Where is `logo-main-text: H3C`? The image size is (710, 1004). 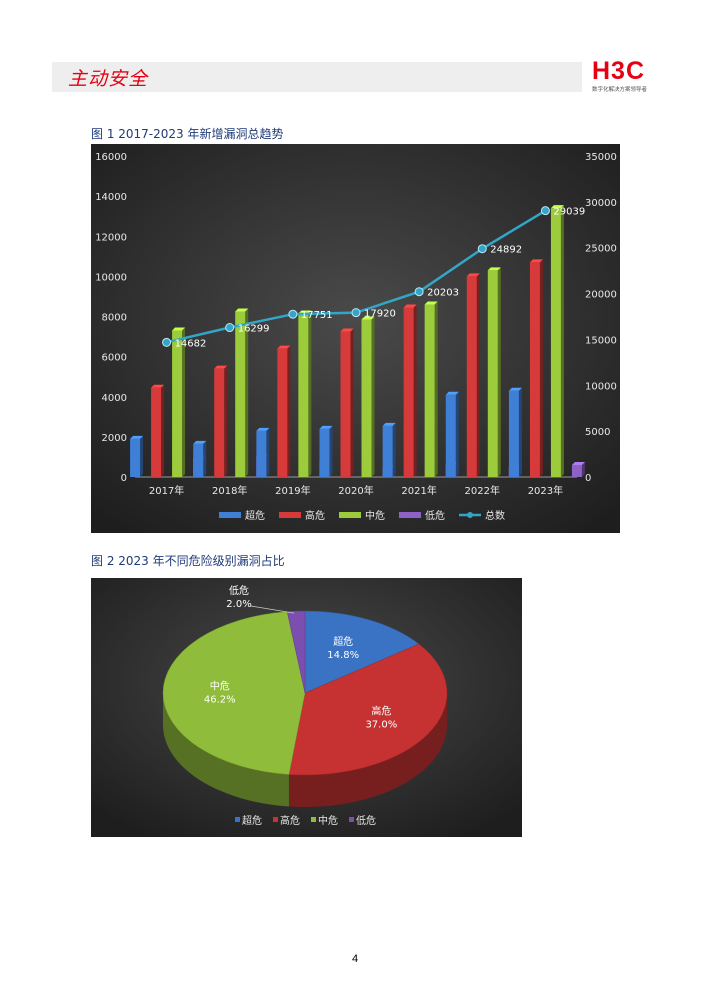 logo-main-text: H3C is located at coordinates (619, 71).